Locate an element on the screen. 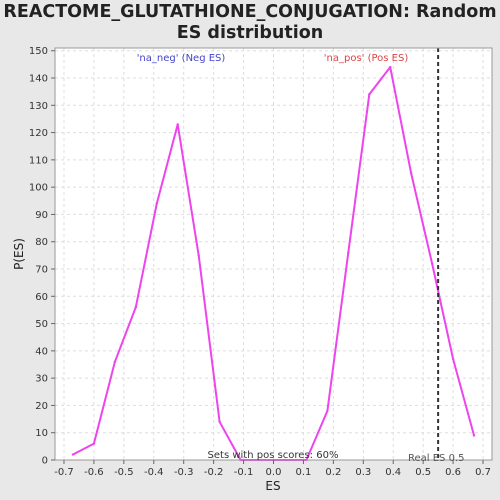 Image resolution: width=500 pixels, height=500 pixels. y-tick-label: 80 is located at coordinates (41, 242).